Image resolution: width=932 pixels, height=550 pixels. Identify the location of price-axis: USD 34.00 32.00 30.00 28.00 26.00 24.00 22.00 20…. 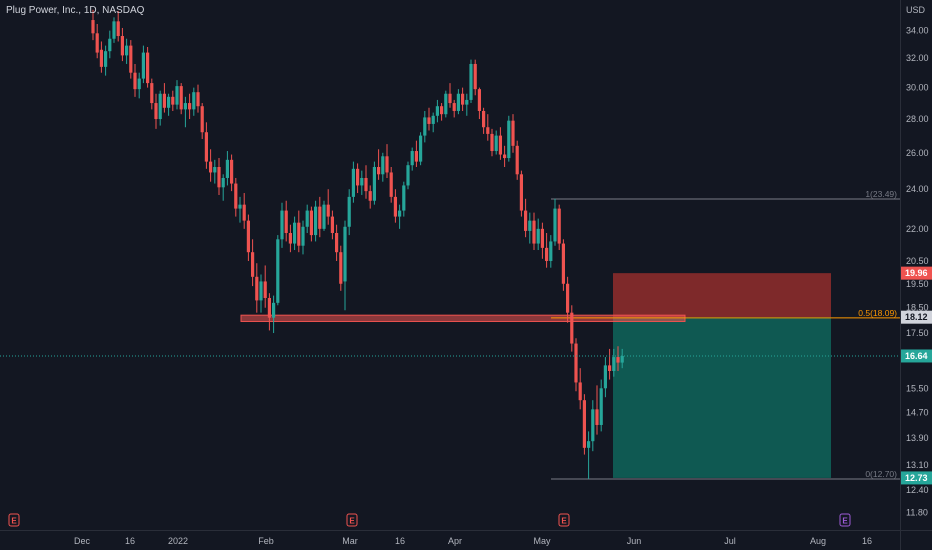
(916, 261).